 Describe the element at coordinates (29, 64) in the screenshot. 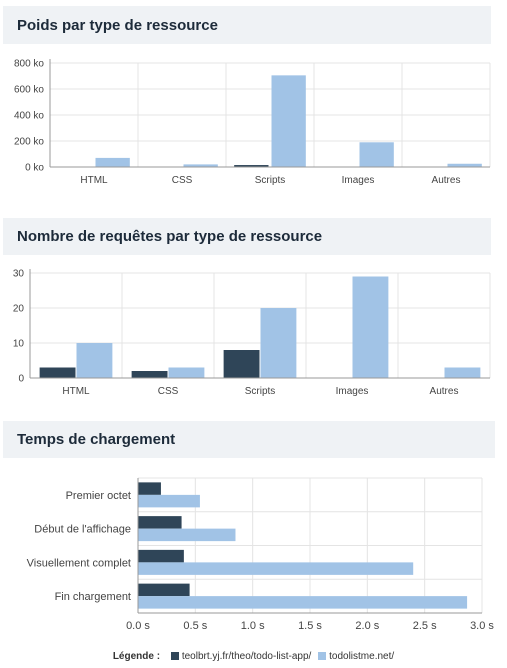

I see `weight-ytick-label: 800 ko` at that location.